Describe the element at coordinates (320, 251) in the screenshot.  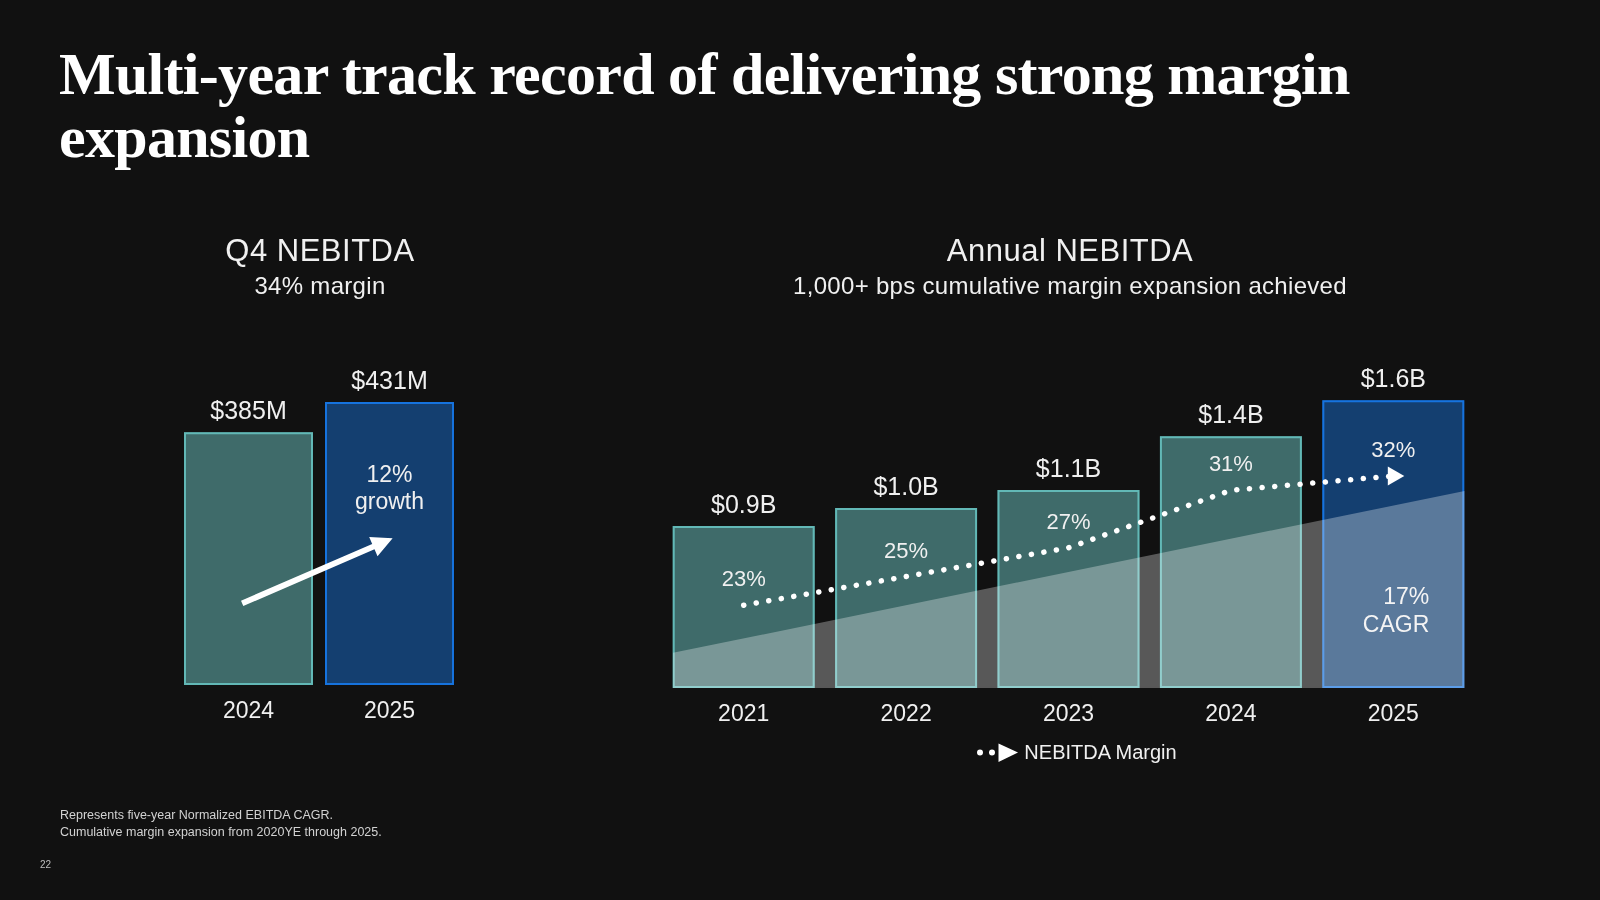
I see `chart-title: Q4 NEBITDA` at that location.